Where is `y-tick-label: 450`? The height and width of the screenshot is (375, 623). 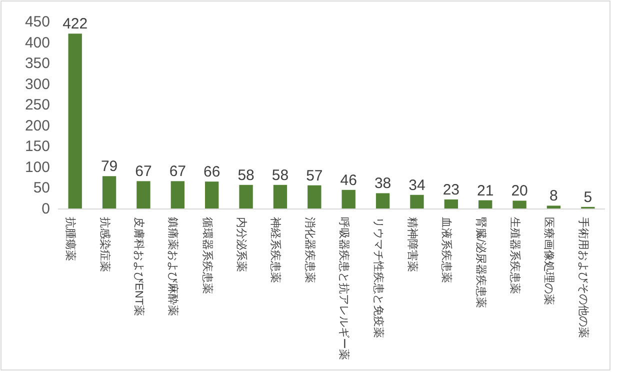 y-tick-label: 450 is located at coordinates (37, 22).